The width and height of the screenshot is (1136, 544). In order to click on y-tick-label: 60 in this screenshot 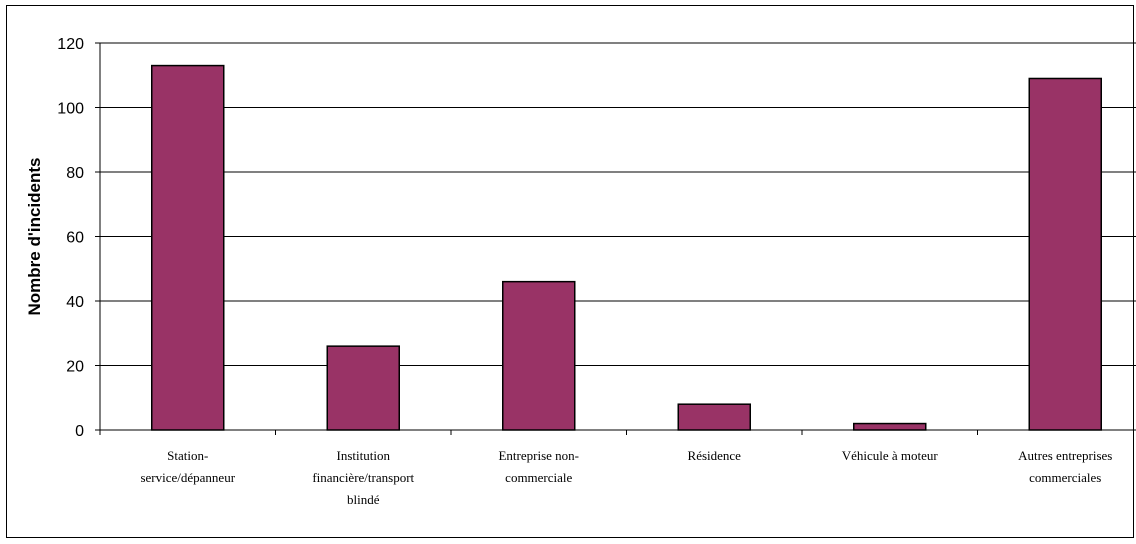, I will do `click(75, 238)`.